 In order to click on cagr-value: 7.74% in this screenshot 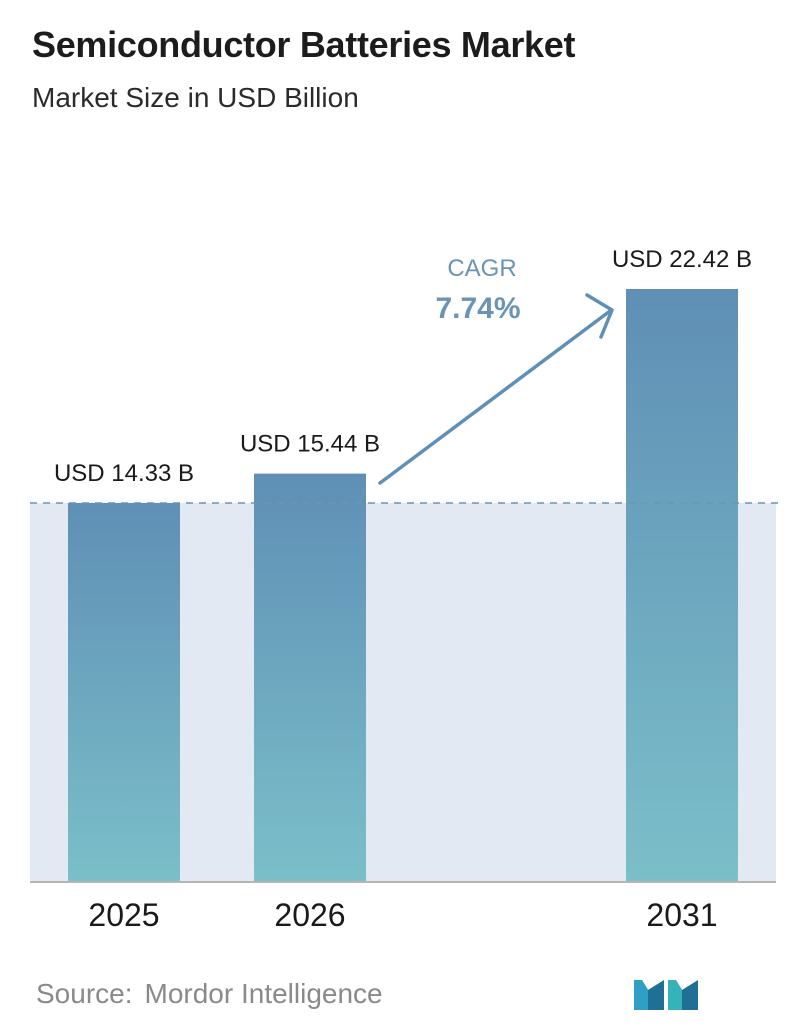, I will do `click(477, 308)`.